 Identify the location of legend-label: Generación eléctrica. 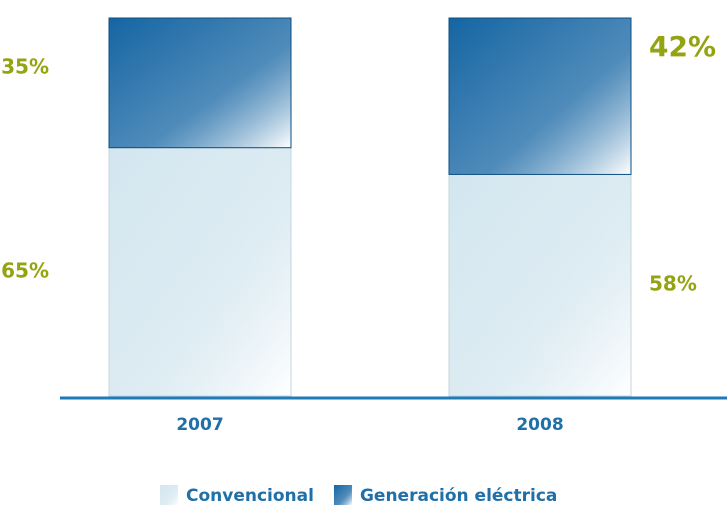
(458, 496).